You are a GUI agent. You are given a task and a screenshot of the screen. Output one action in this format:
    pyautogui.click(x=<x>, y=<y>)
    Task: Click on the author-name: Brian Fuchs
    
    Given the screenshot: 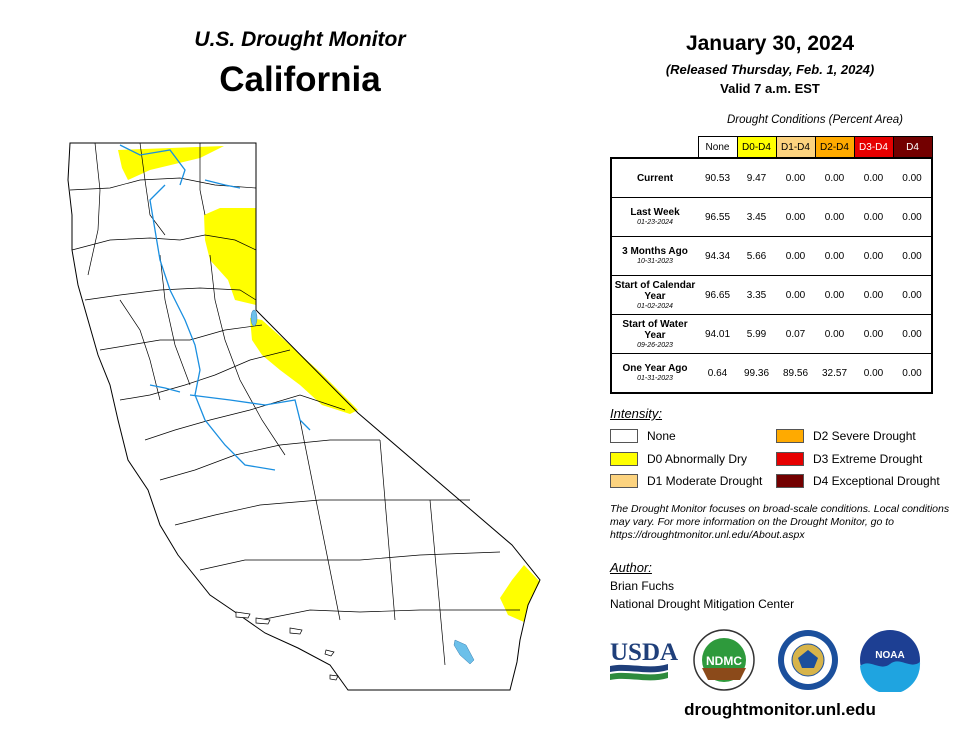 What is the action you would take?
    pyautogui.click(x=642, y=586)
    